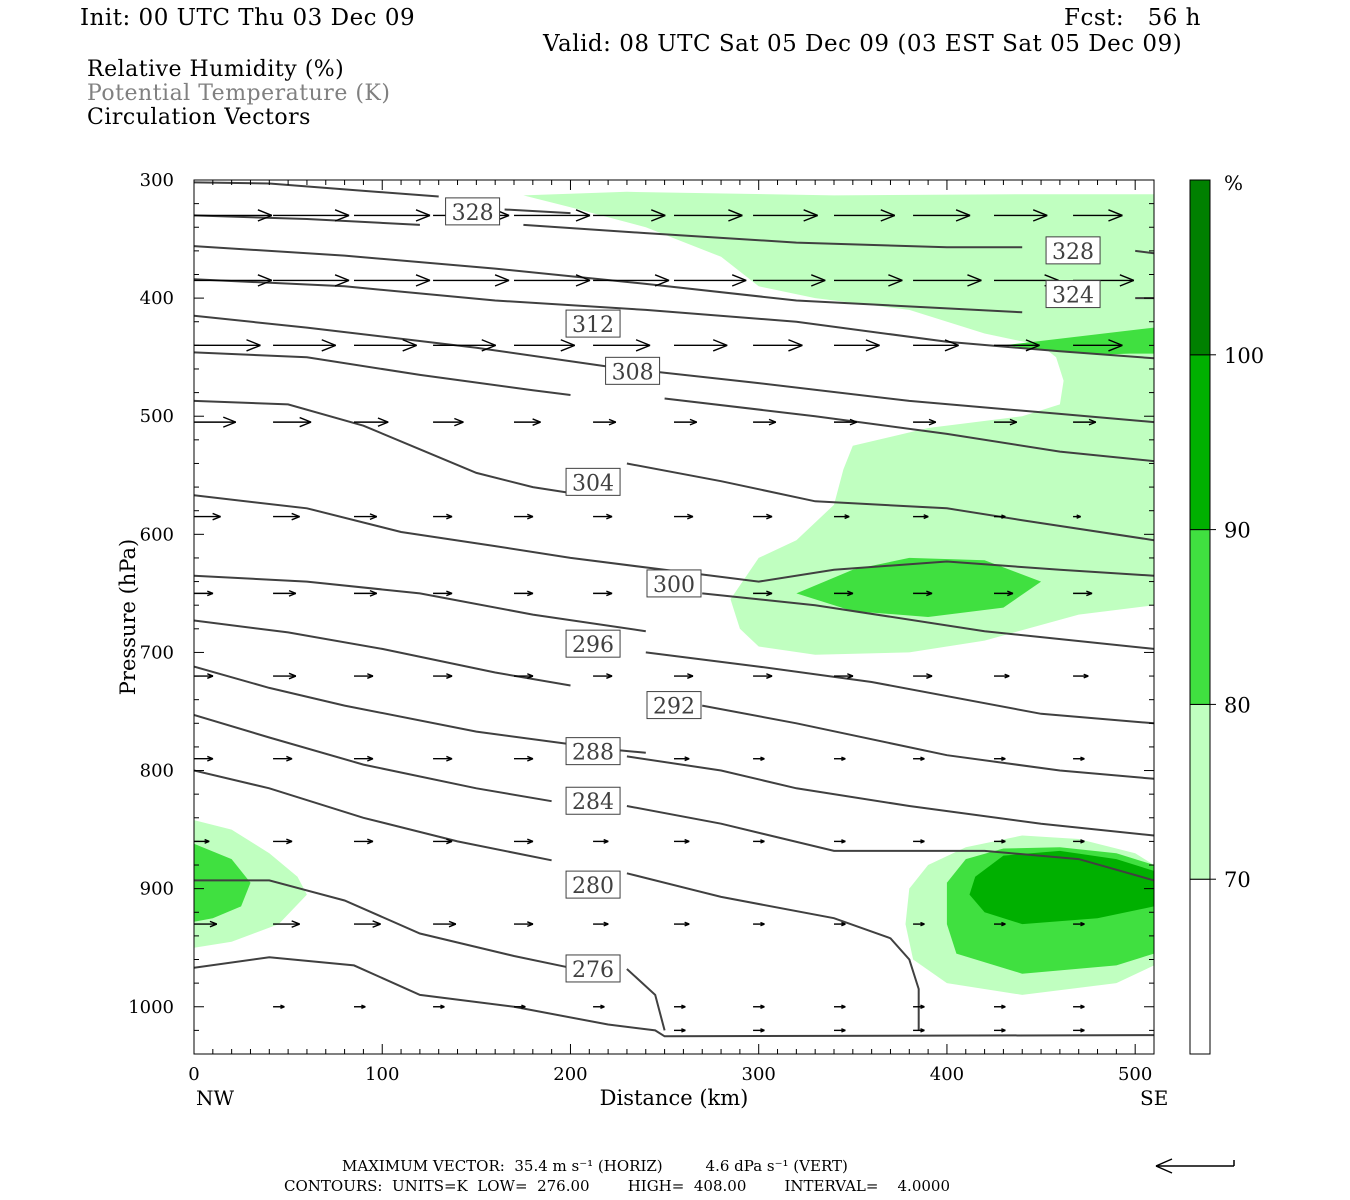  What do you see at coordinates (1073, 296) in the screenshot?
I see `contour-label-21: 324` at bounding box center [1073, 296].